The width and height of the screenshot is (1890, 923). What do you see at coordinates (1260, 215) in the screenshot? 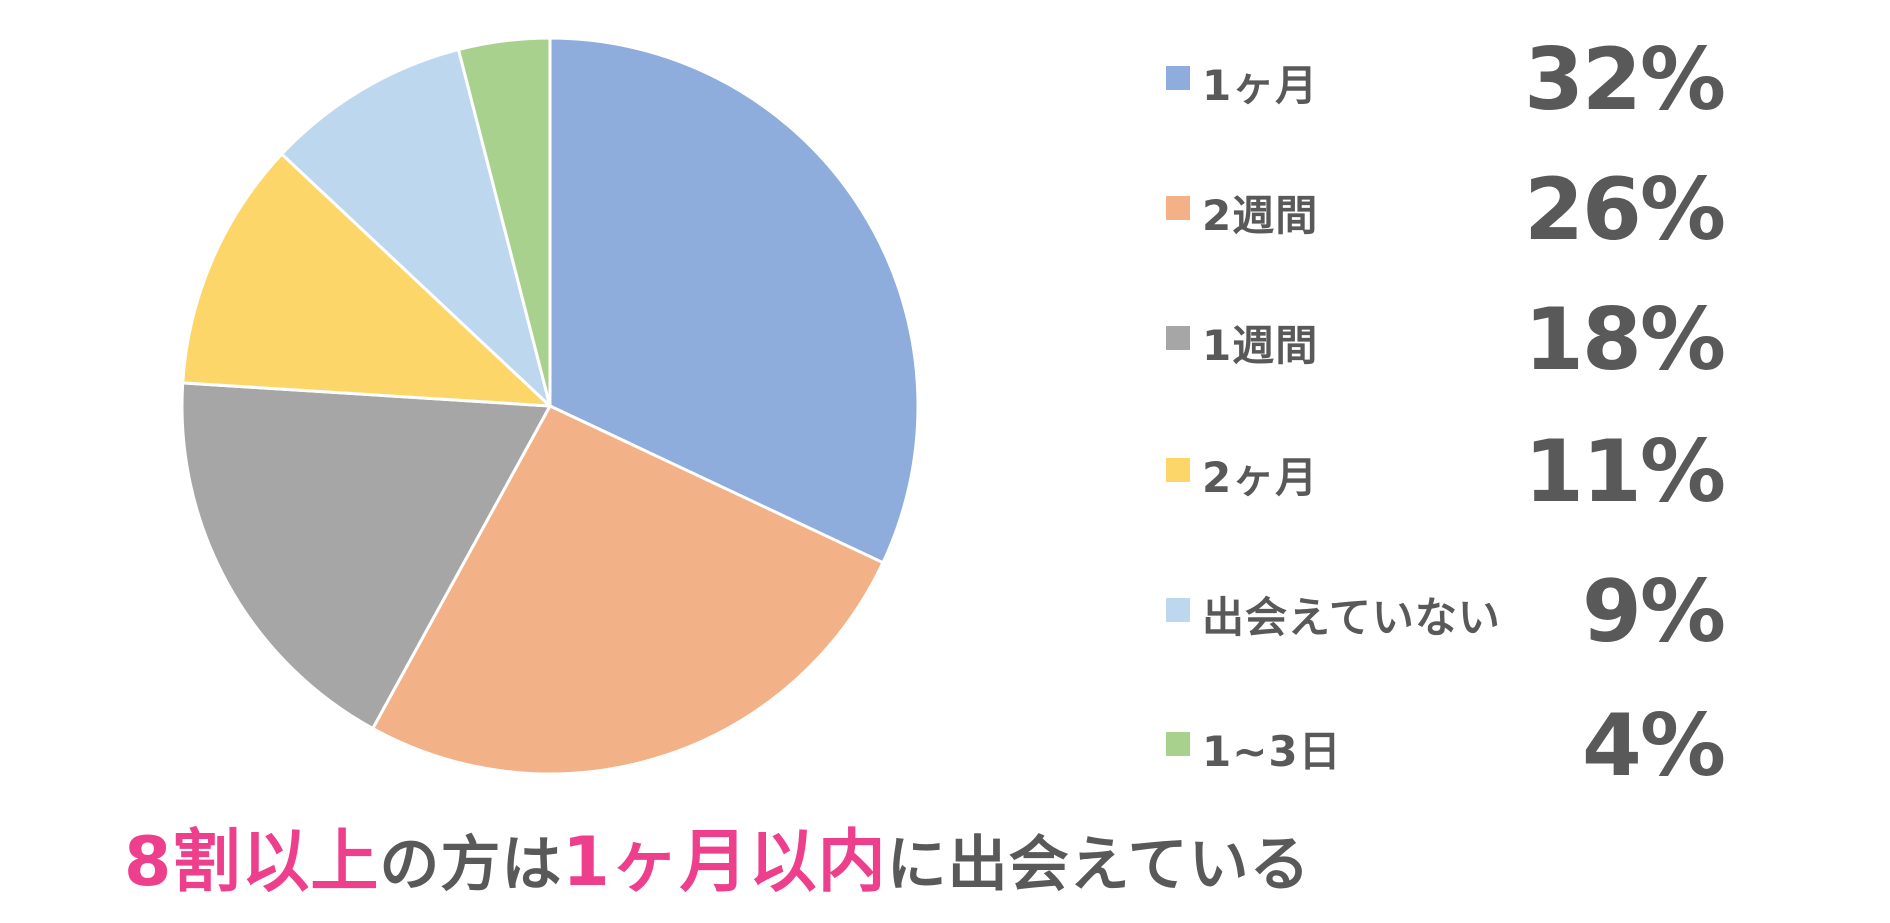
I see `legend-label: 2週間` at bounding box center [1260, 215].